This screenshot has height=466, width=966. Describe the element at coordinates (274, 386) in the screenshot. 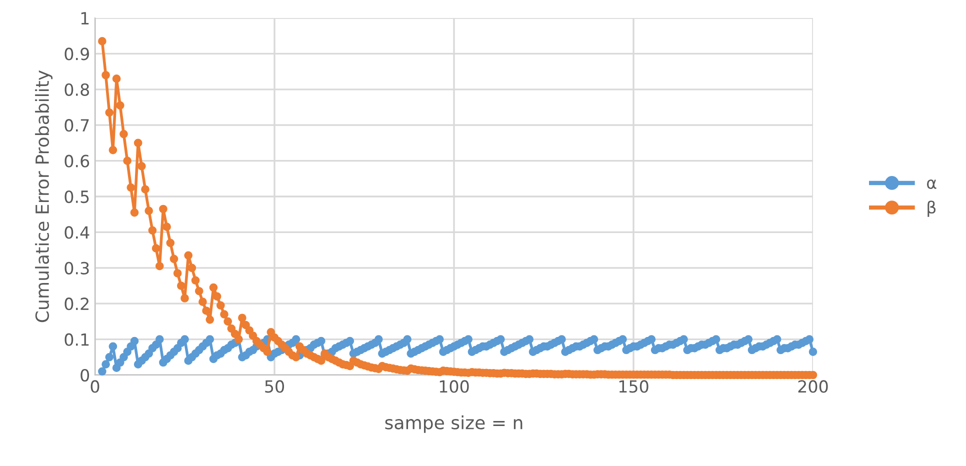

I see `x-tick-label: 50` at that location.